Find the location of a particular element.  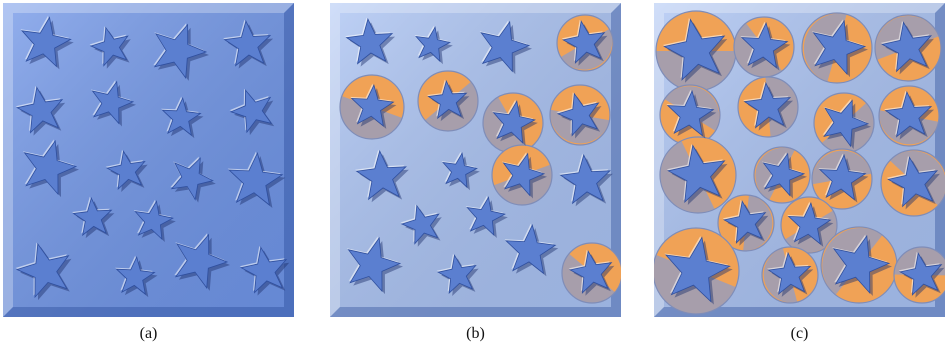

star-highlight-circle is located at coordinates (372, 107).